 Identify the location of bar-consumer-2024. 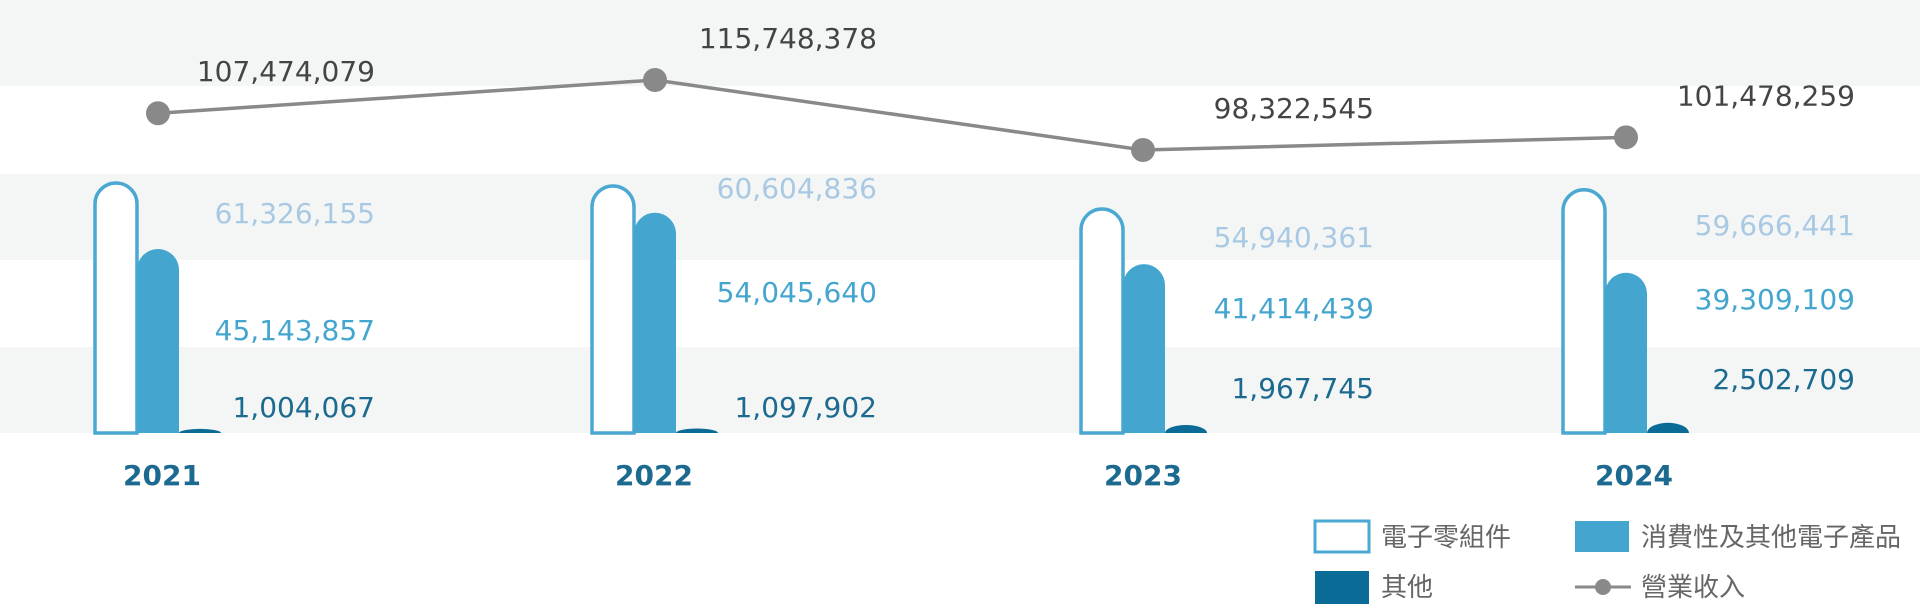
(1626, 352).